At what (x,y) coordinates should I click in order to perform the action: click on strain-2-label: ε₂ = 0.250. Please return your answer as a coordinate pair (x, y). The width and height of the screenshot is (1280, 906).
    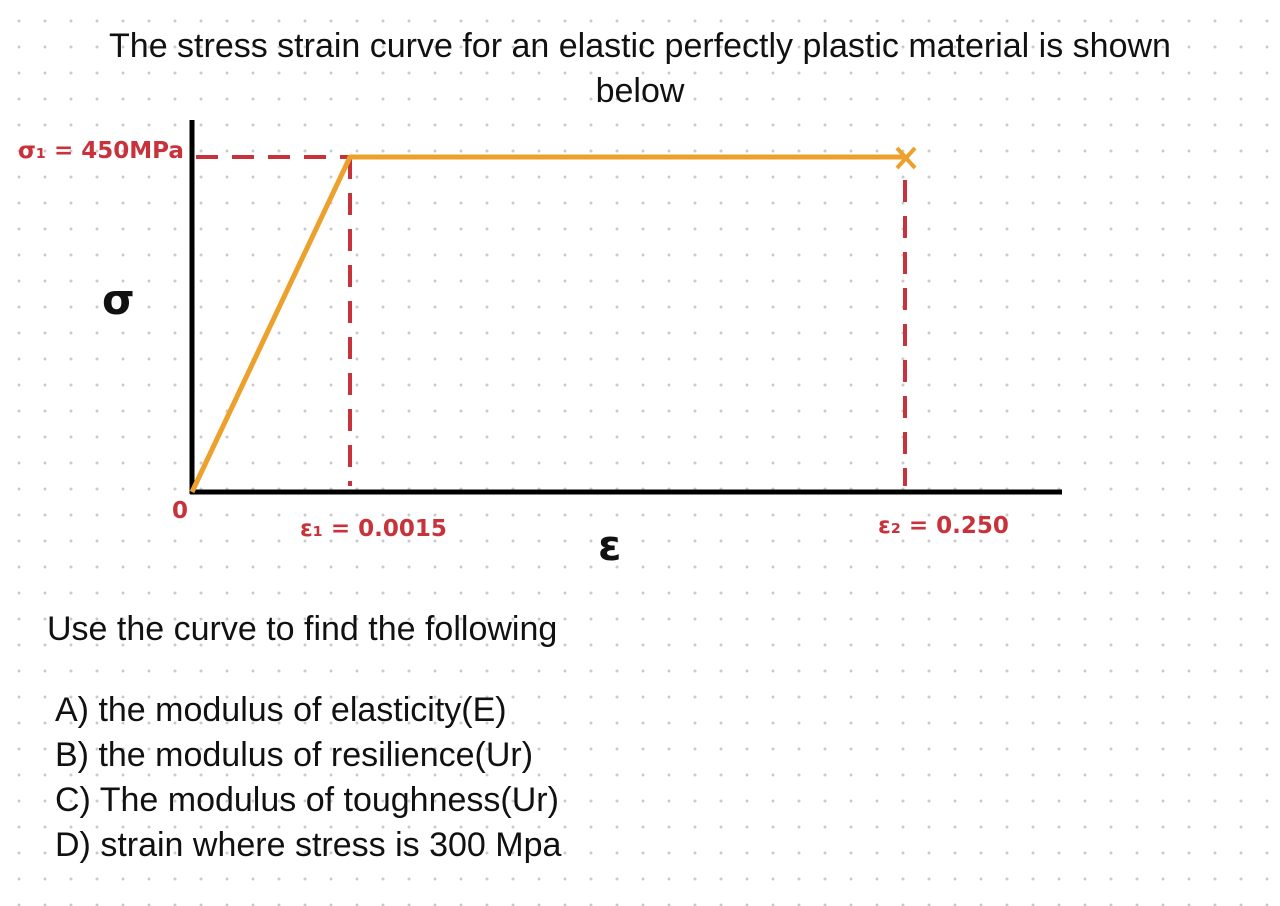
    Looking at the image, I should click on (943, 526).